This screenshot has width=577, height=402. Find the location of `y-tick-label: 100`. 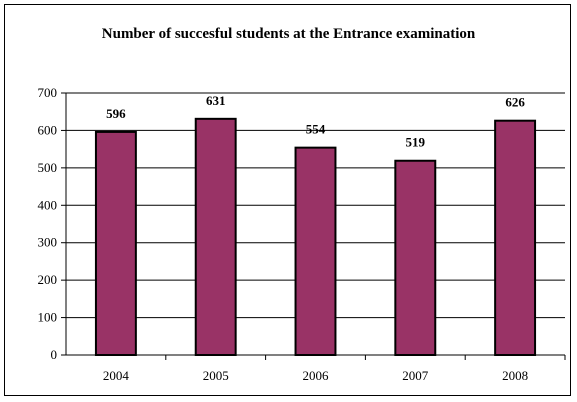

y-tick-label: 100 is located at coordinates (48, 317).